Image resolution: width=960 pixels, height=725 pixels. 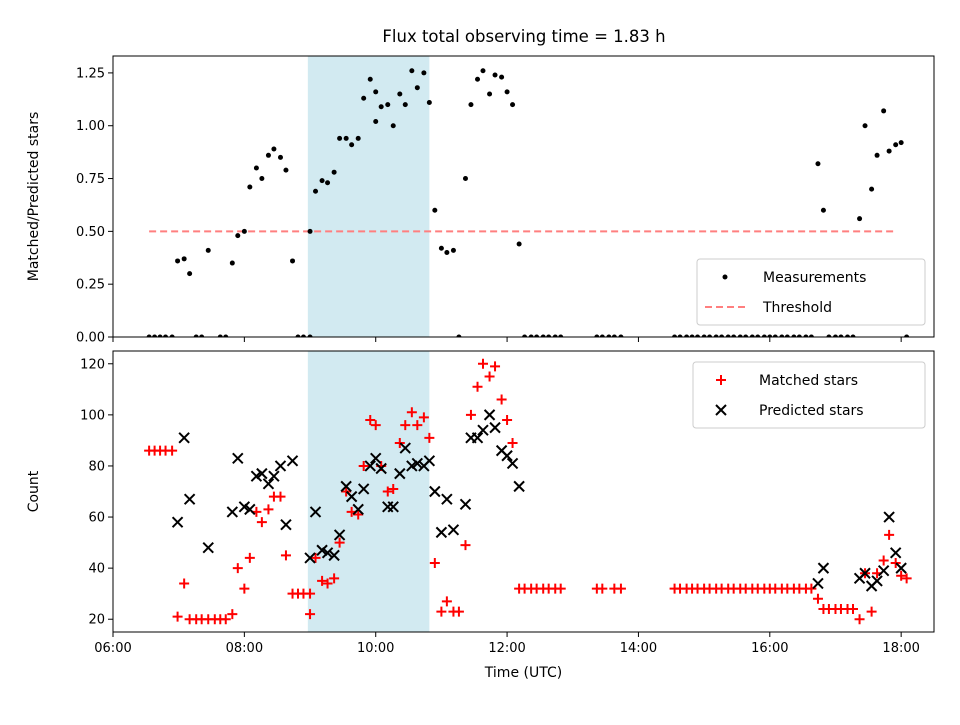 I want to click on x-axis-label: Time (UTC), so click(x=523, y=673).